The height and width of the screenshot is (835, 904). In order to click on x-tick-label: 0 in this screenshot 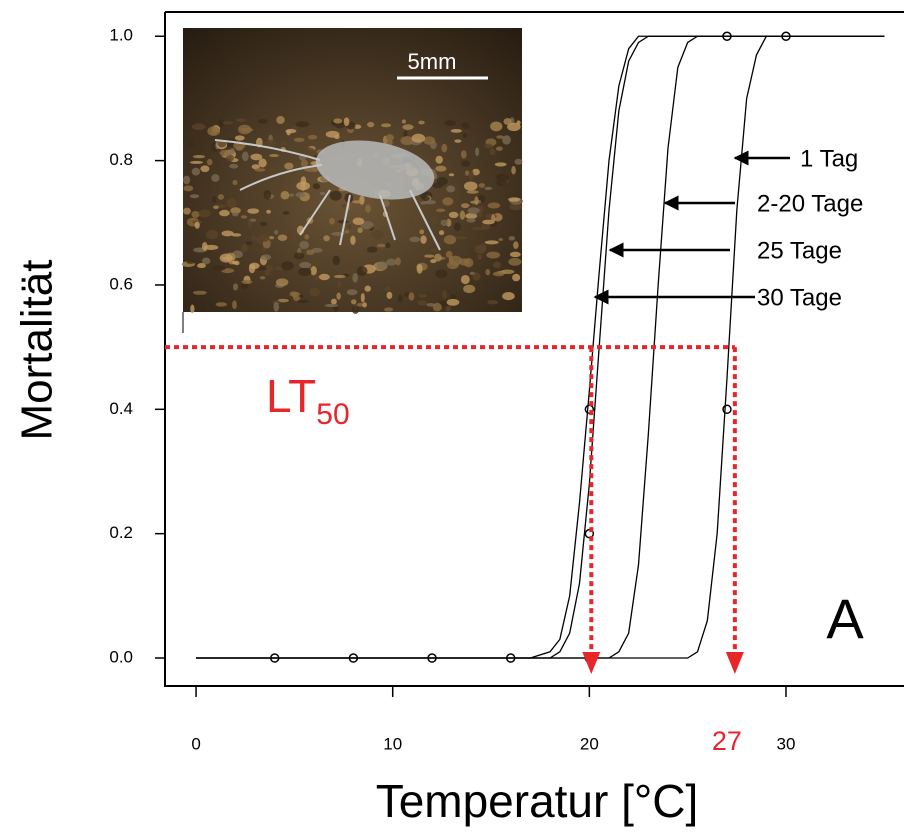, I will do `click(195, 743)`.